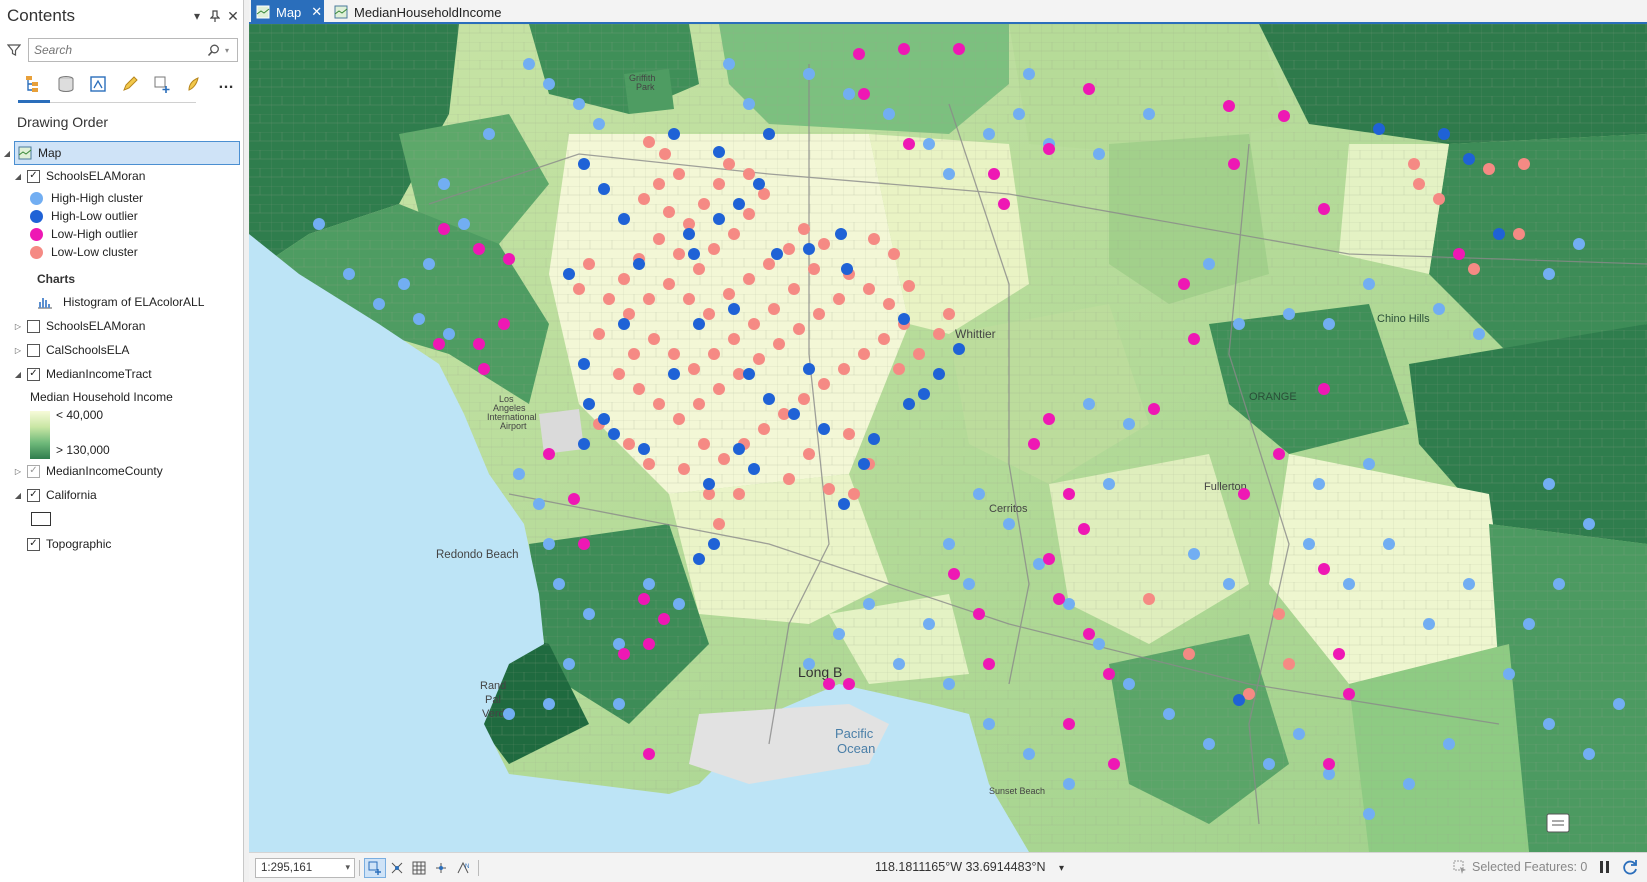  I want to click on selected-features: Selected Features: 0, so click(1520, 867).